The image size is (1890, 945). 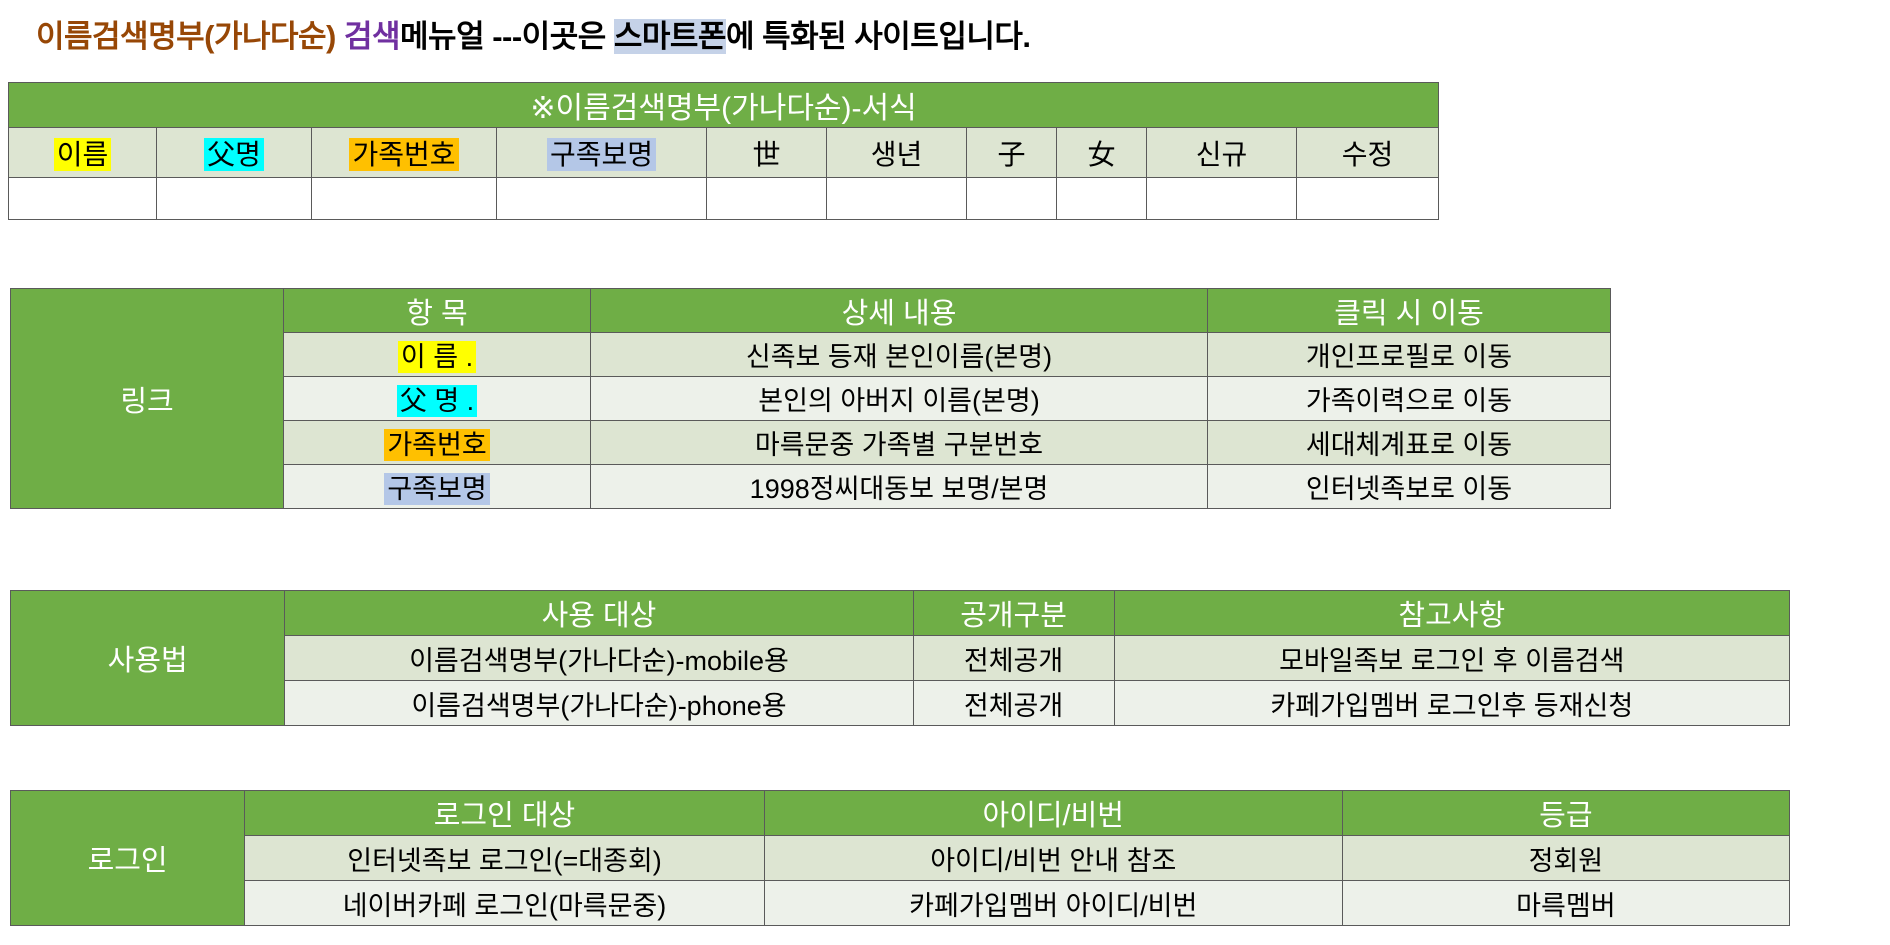 What do you see at coordinates (1452, 658) in the screenshot?
I see `usage-note-mobile: 모바일족보 로그인 후 이름검색` at bounding box center [1452, 658].